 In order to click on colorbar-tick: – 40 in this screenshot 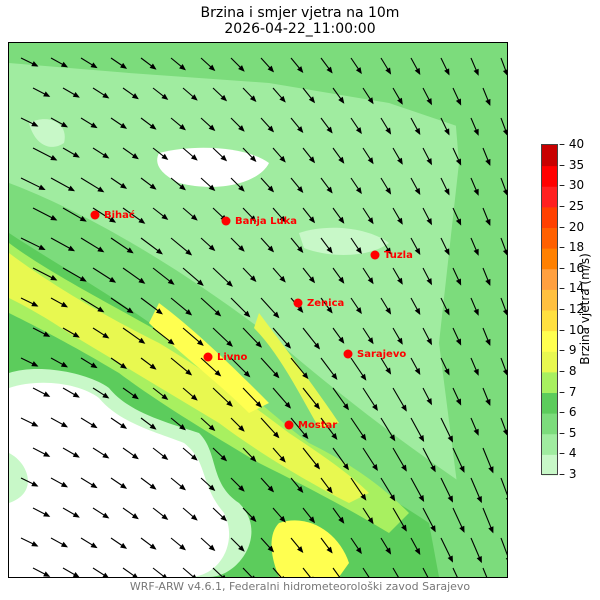, I will do `click(572, 144)`.